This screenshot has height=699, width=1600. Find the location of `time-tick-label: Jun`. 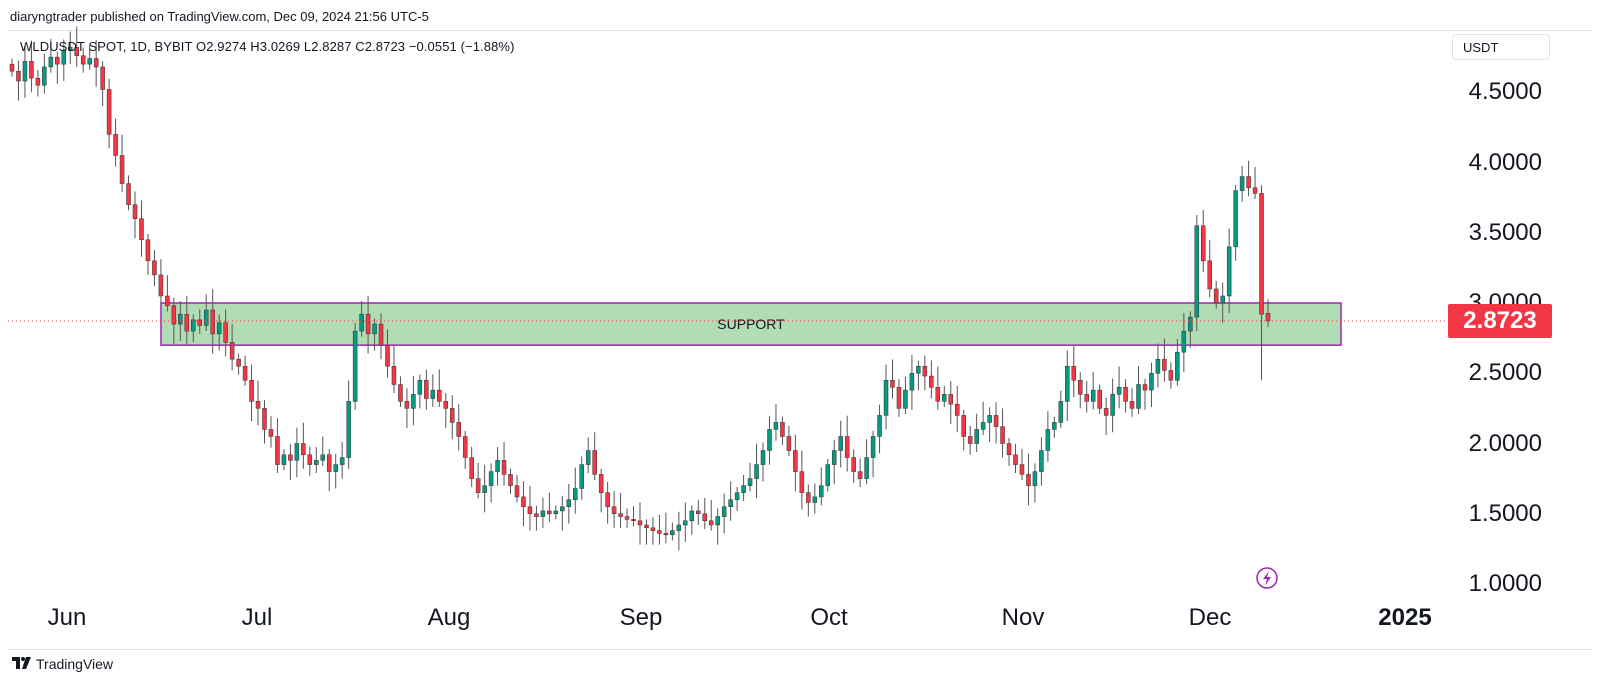

time-tick-label: Jun is located at coordinates (67, 617).